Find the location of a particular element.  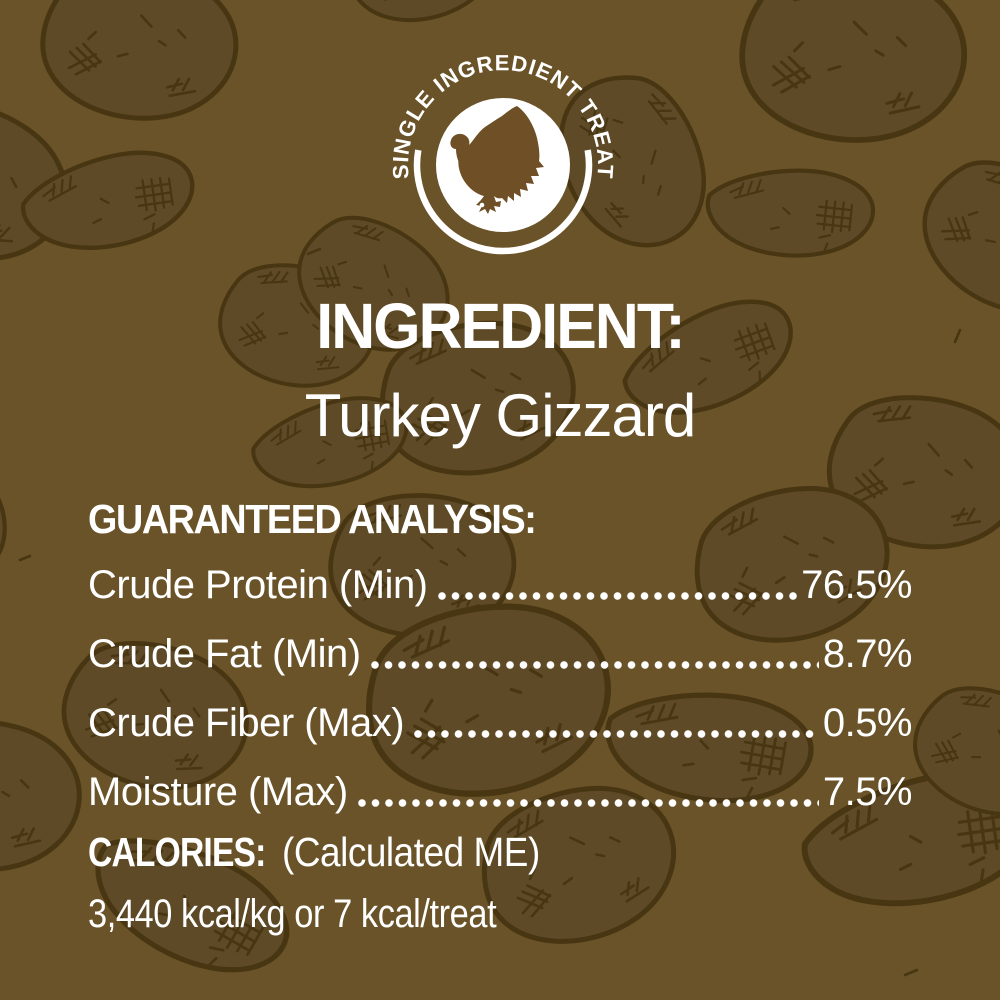

single-ingredient-badge: SINGLE INGREDIENT TREAT is located at coordinates (503, 165).